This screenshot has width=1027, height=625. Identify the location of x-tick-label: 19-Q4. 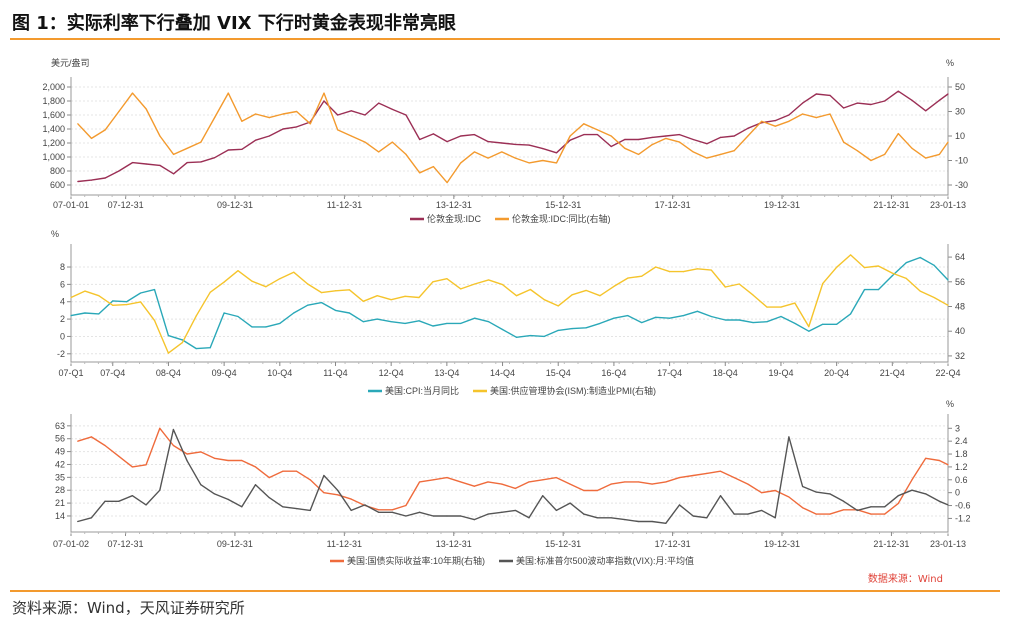
(780, 373).